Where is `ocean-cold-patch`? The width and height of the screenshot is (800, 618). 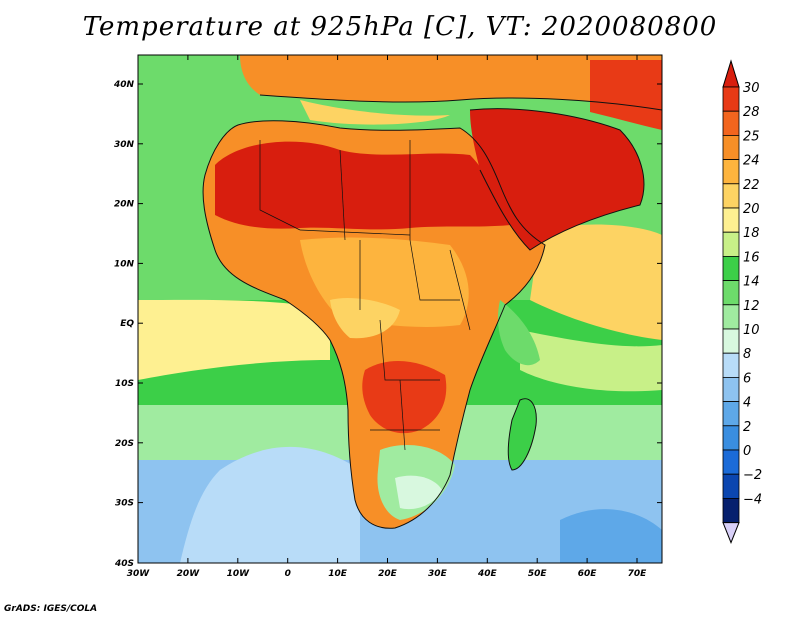
ocean-cold-patch is located at coordinates (270, 504).